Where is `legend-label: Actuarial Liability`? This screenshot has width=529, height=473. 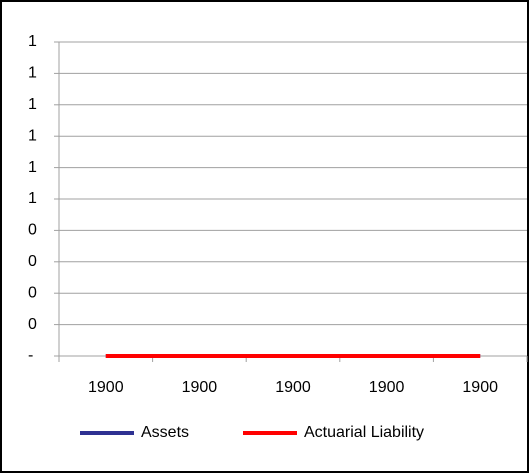 legend-label: Actuarial Liability is located at coordinates (364, 432).